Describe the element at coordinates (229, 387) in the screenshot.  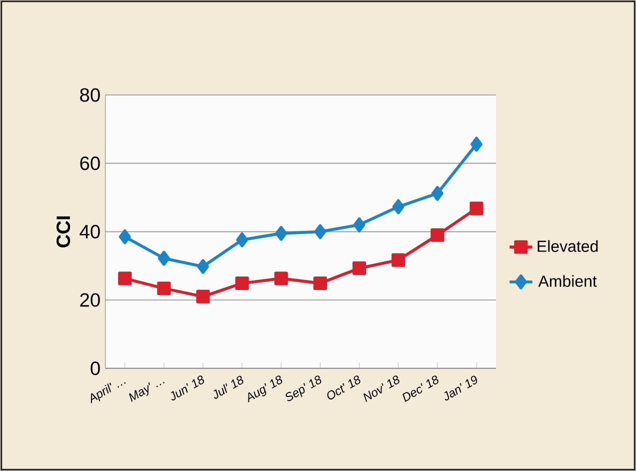
I see `x-tick-label: Jul' 18` at that location.